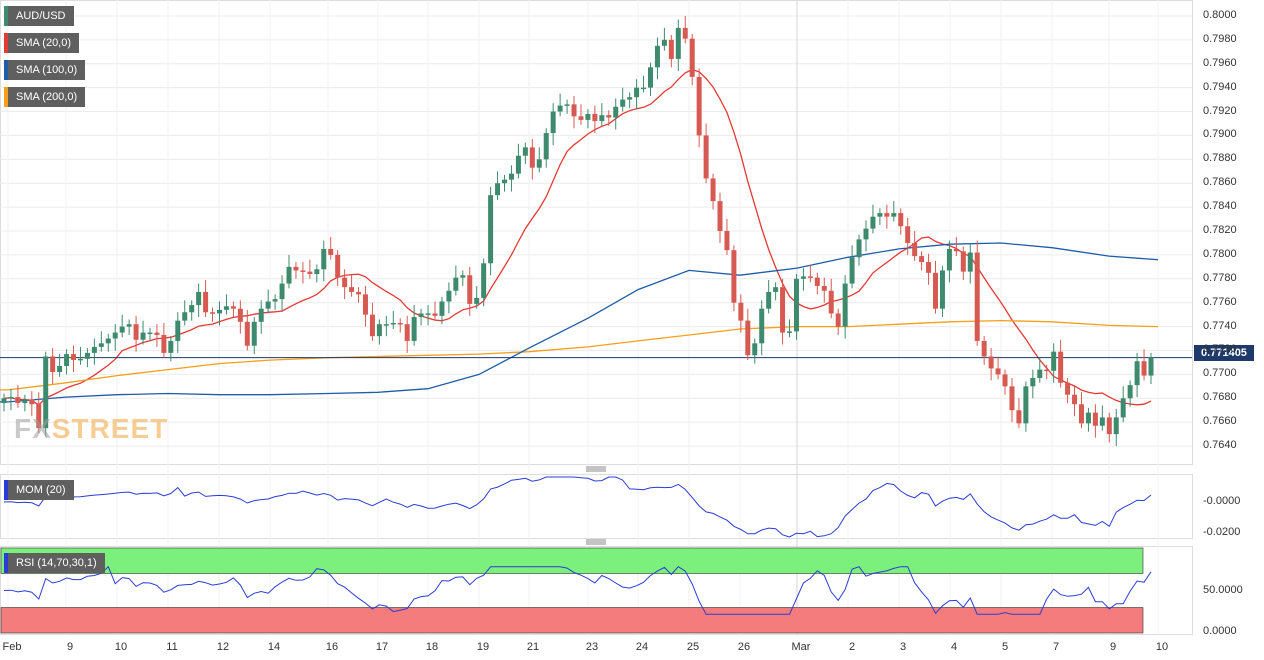  What do you see at coordinates (1220, 230) in the screenshot?
I see `price-tick-label: 0.7820` at bounding box center [1220, 230].